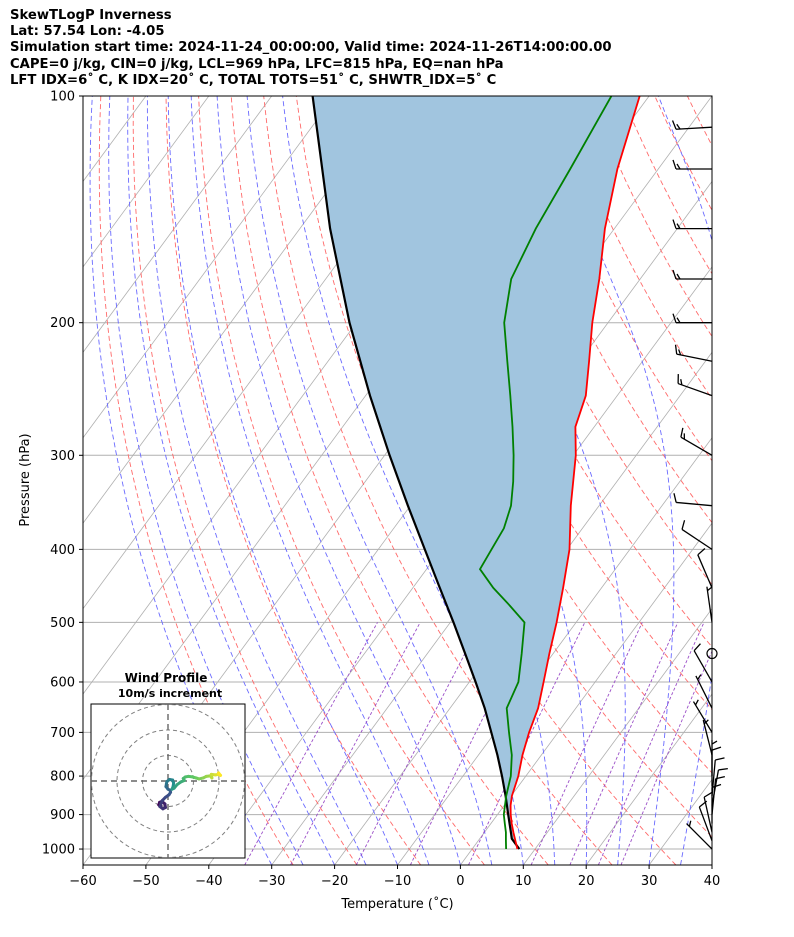 This screenshot has width=794, height=937. Describe the element at coordinates (699, 485) in the screenshot. I see `wind-barbs` at that location.